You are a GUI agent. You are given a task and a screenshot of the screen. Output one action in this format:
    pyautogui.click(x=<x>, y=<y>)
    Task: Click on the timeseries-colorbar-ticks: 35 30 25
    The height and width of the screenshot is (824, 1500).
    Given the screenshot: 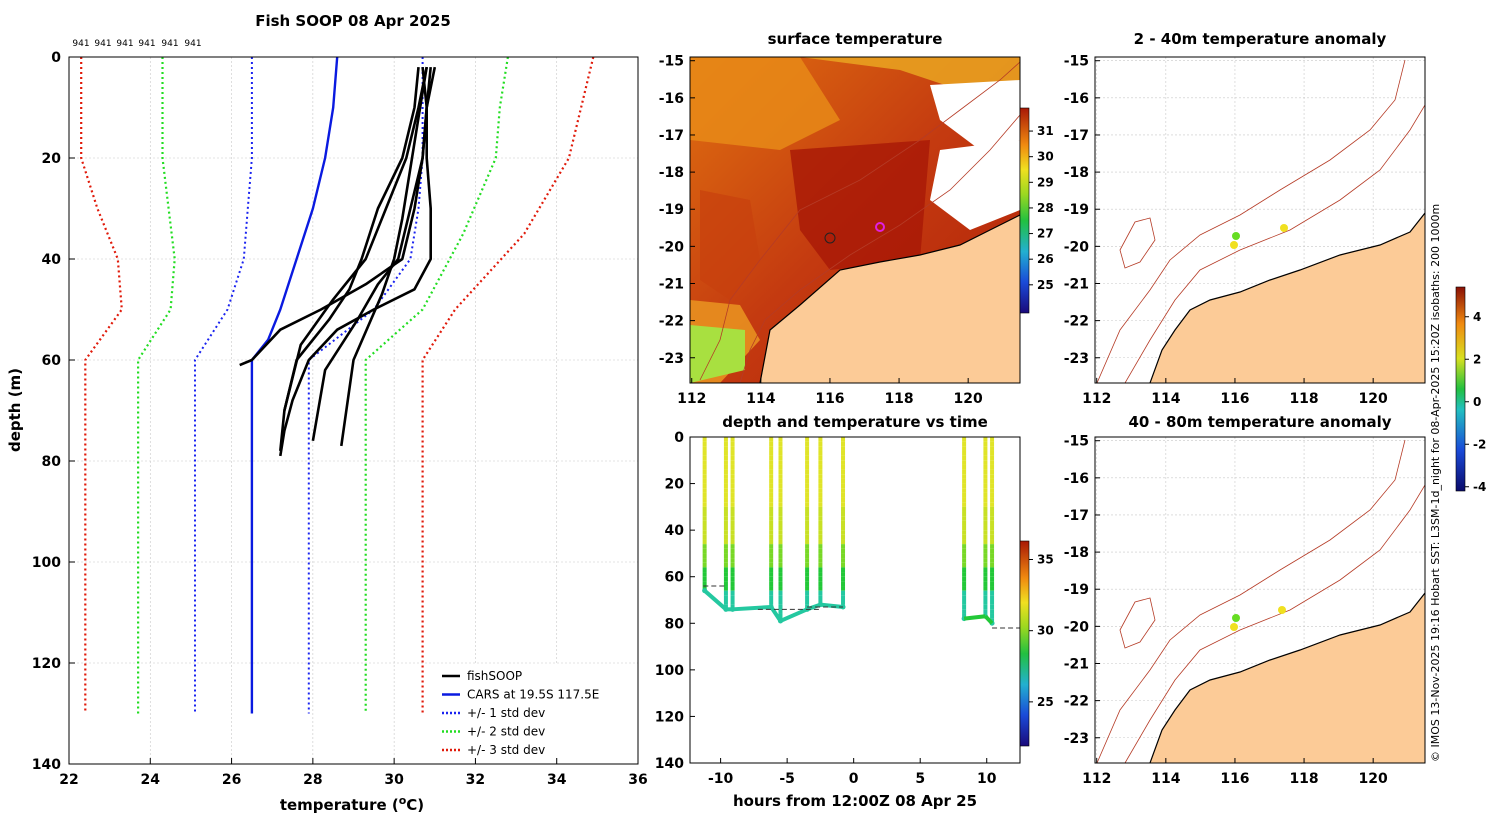 What is the action you would take?
    pyautogui.click(x=1041, y=631)
    